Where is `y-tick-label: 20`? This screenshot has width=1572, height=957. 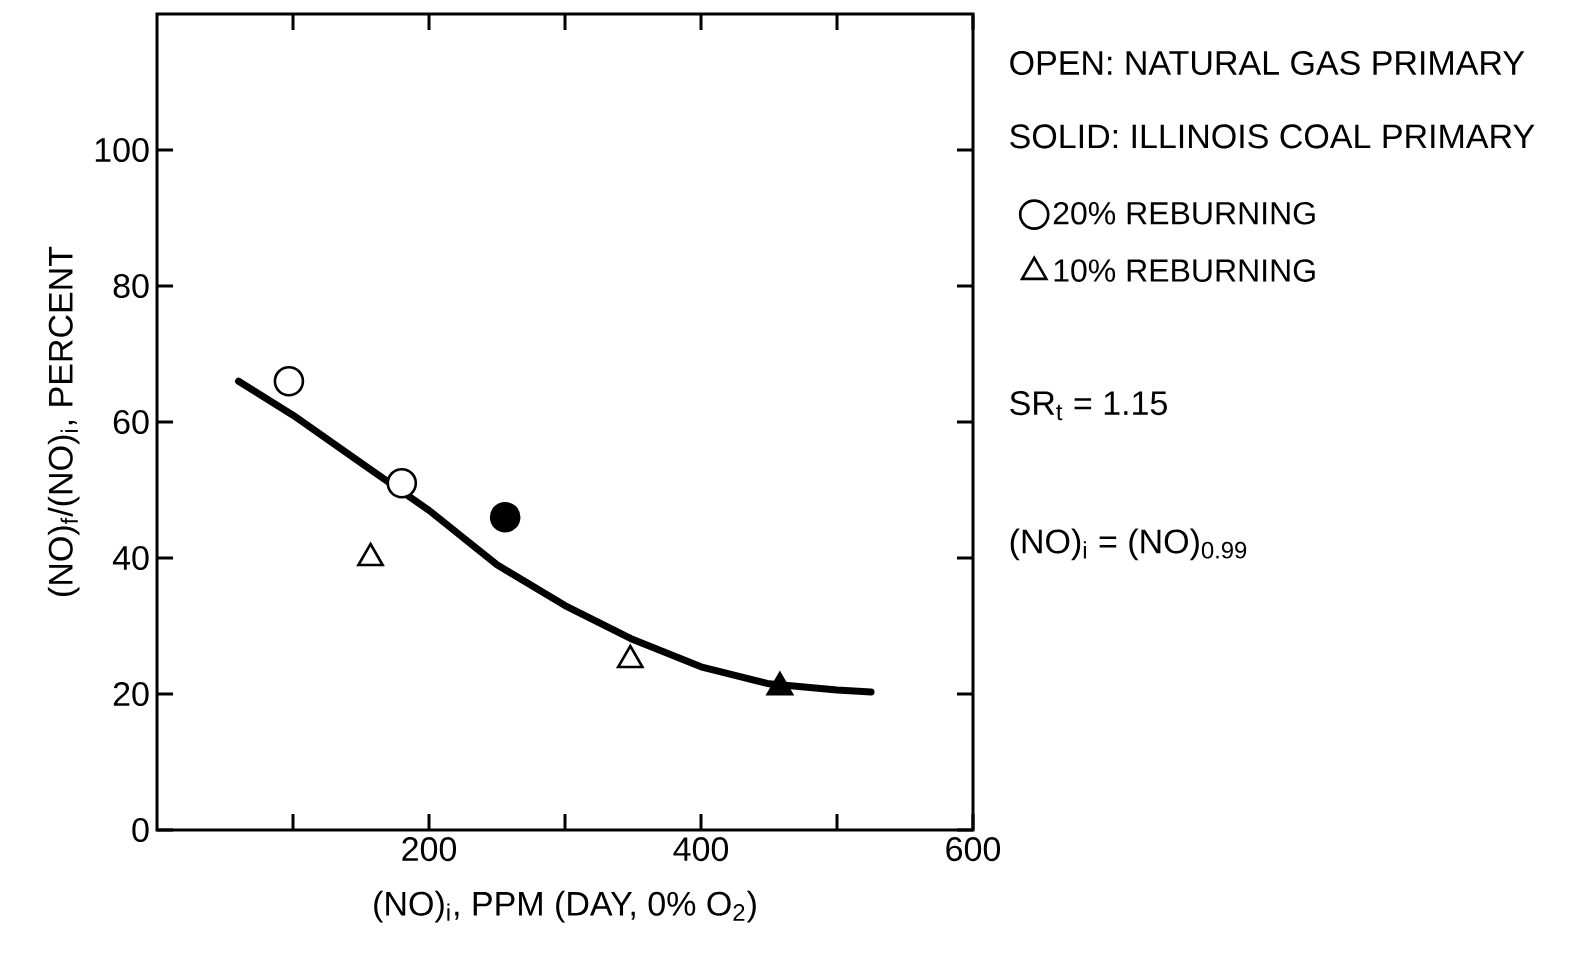 y-tick-label: 20 is located at coordinates (131, 694).